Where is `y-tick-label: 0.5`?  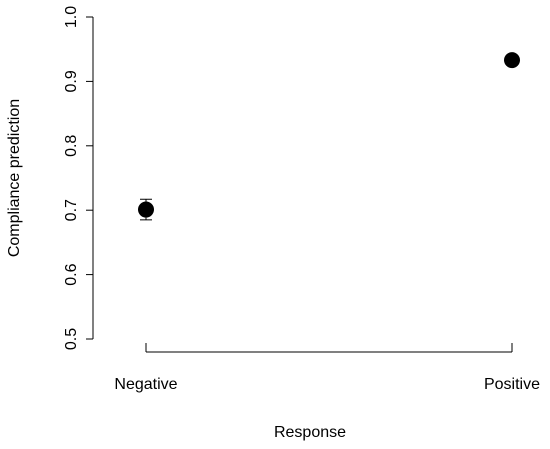
y-tick-label: 0.5 is located at coordinates (71, 339).